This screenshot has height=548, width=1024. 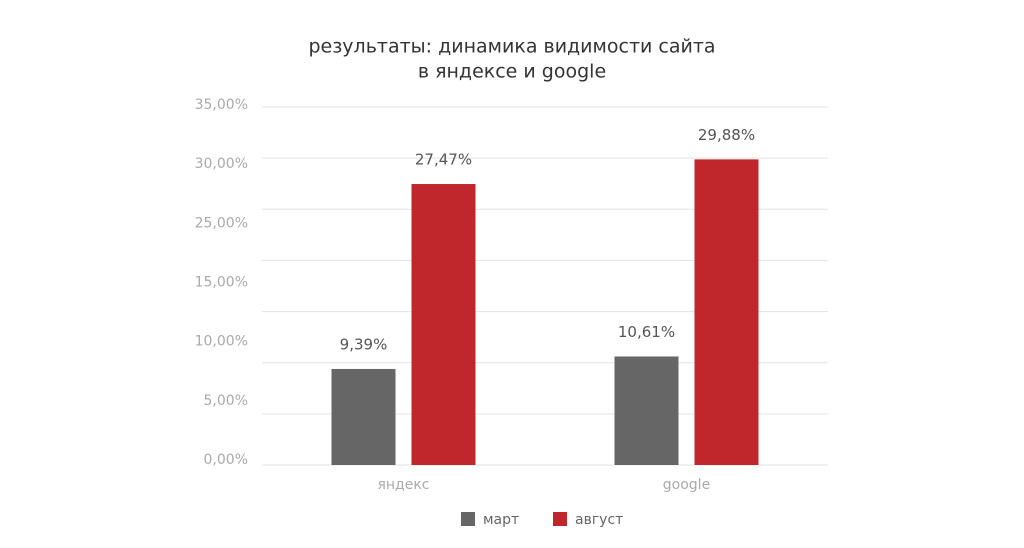 I want to click on chart-title: результаты: динамика видимости сайта, so click(x=511, y=47).